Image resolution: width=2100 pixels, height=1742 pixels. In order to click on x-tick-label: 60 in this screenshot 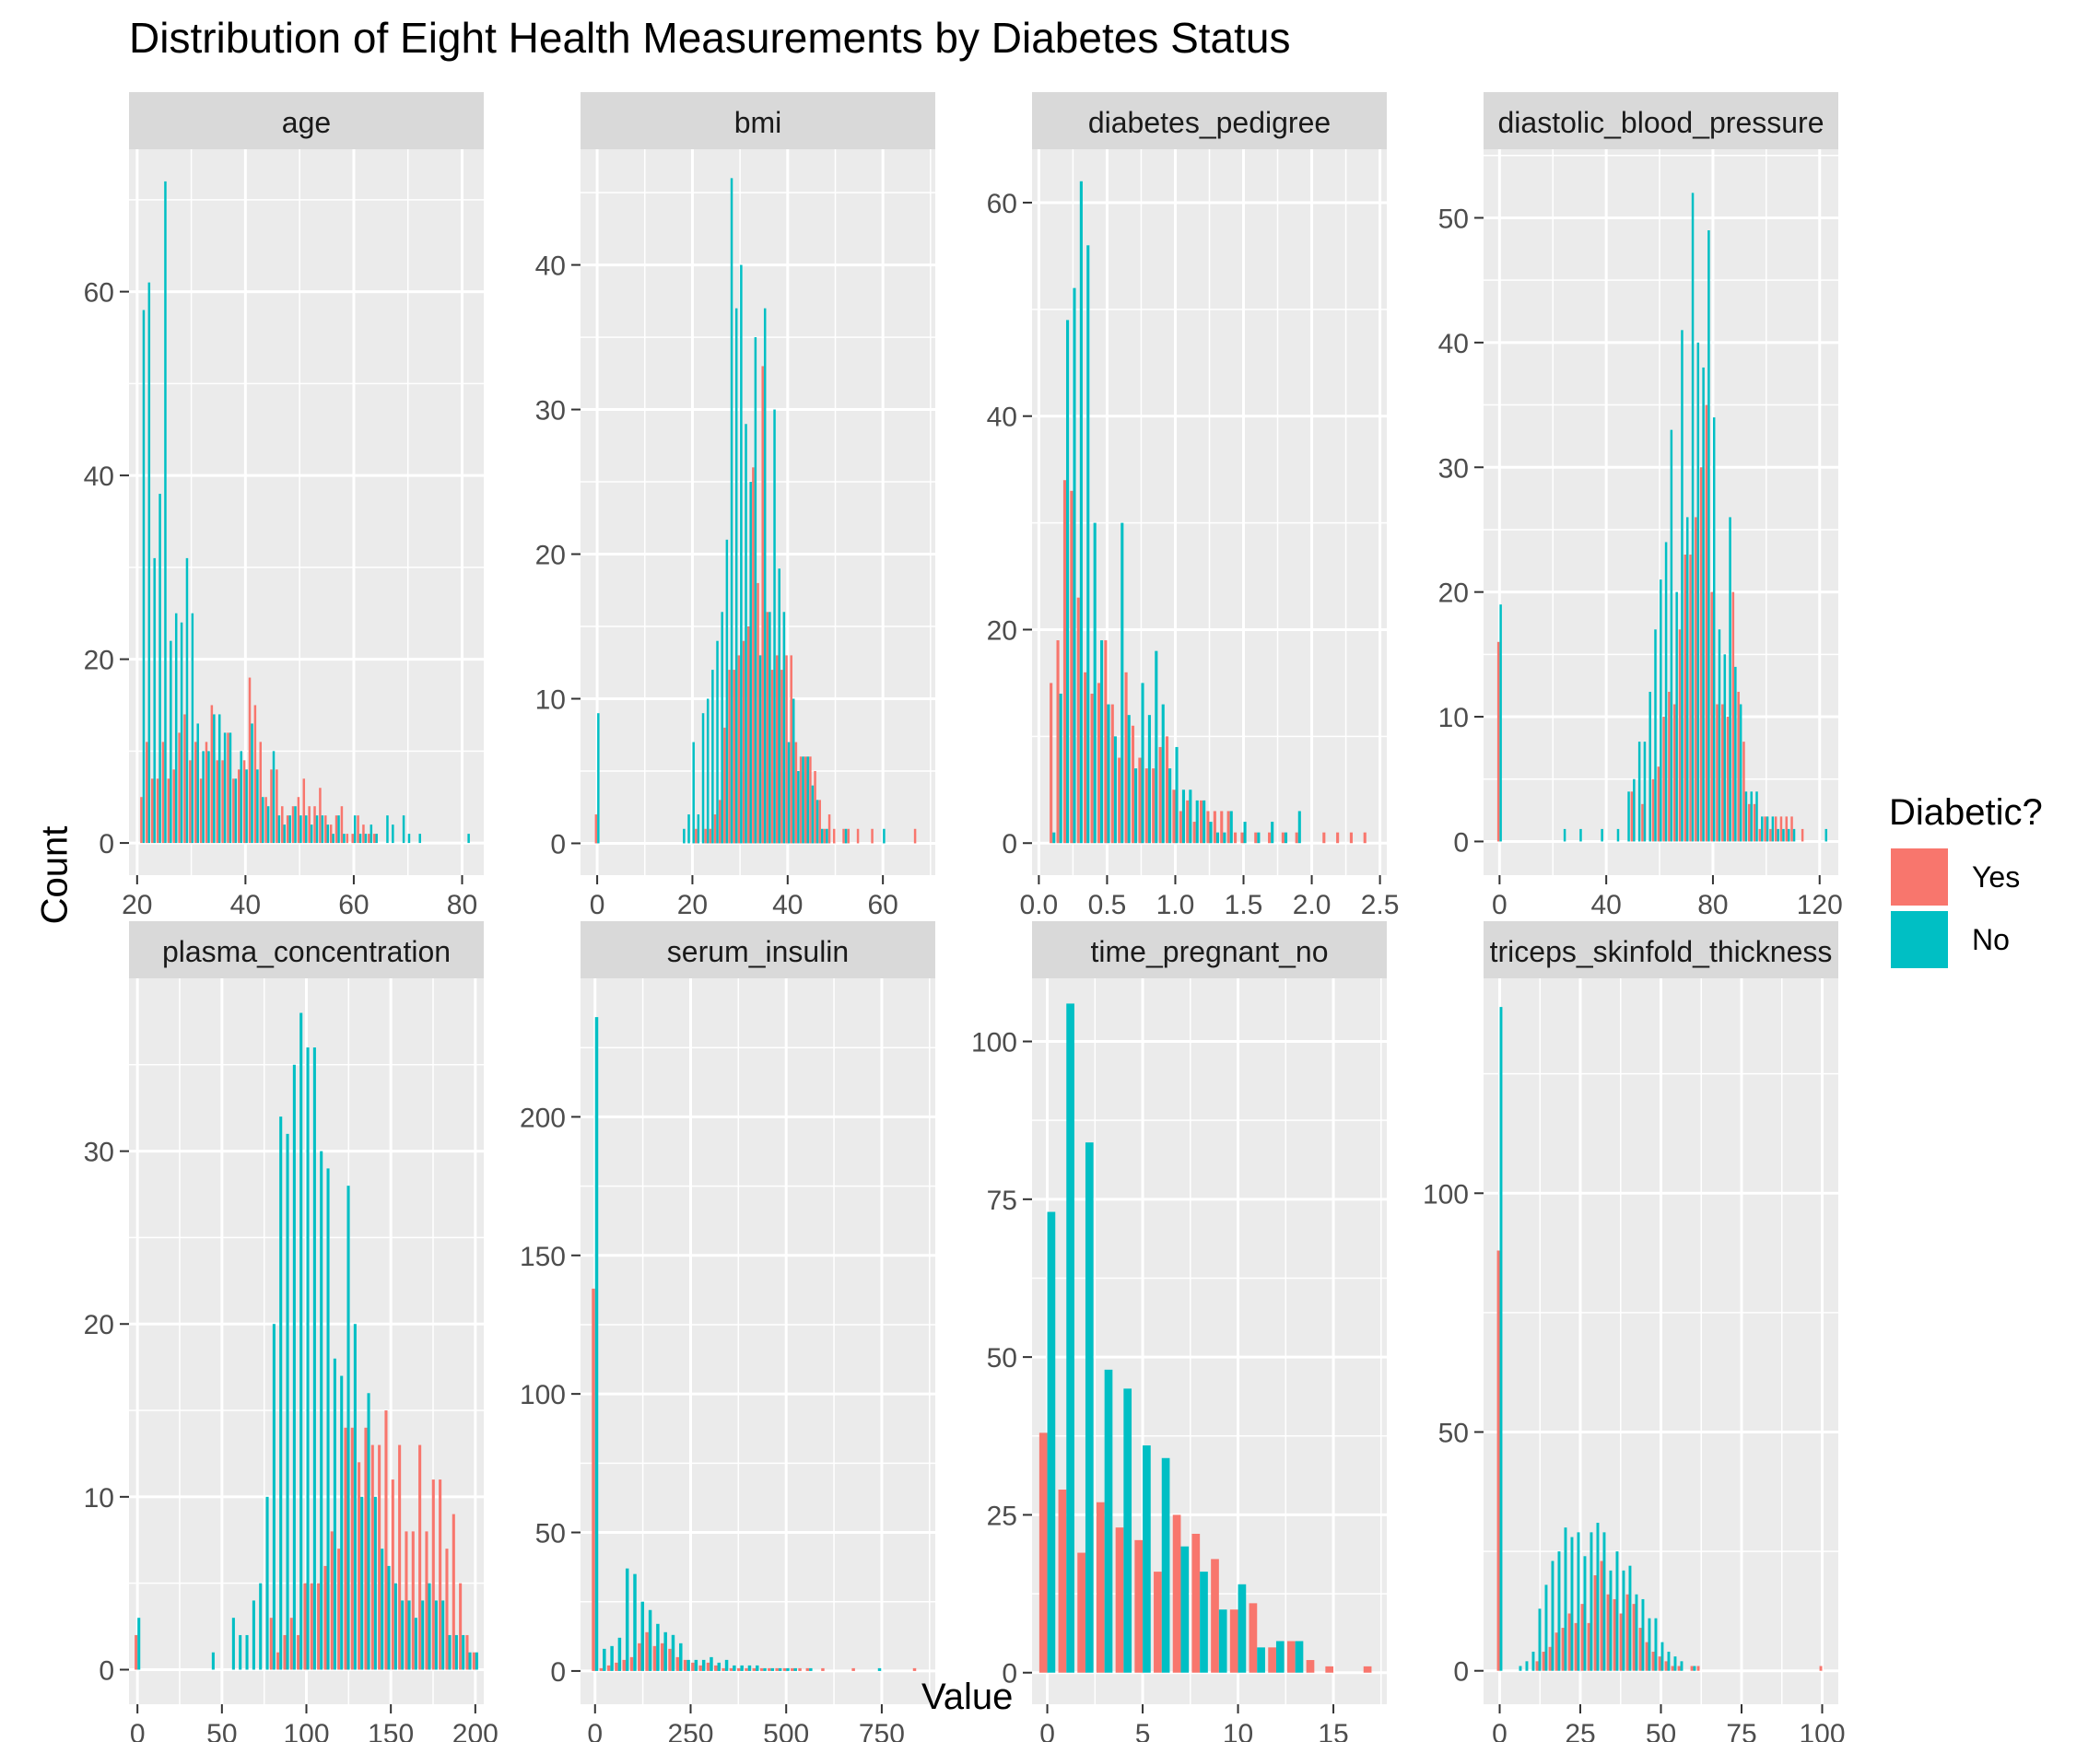, I will do `click(354, 905)`.